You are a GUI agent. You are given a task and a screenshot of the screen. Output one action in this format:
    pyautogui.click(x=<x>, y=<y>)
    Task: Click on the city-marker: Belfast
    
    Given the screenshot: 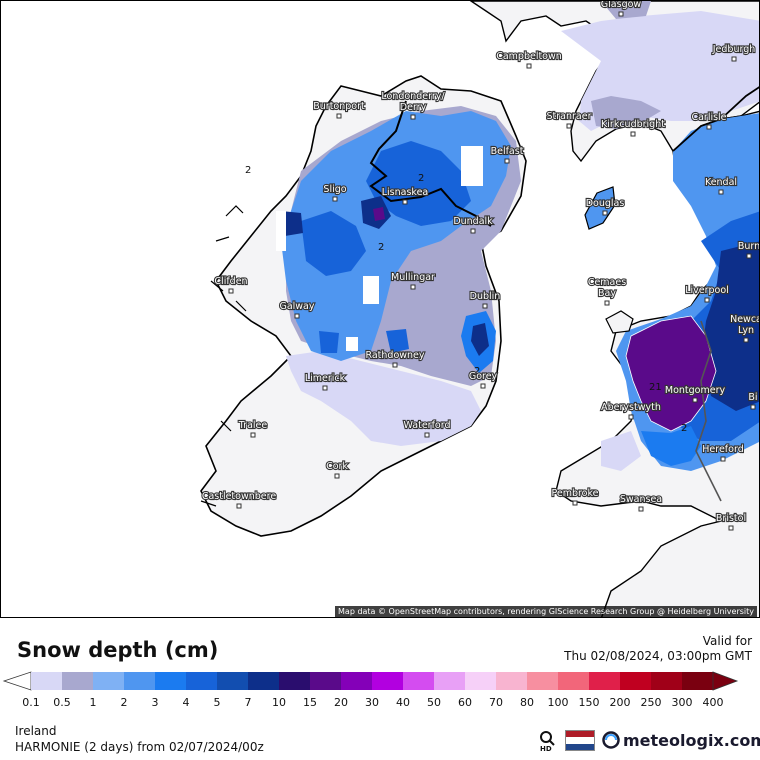 What is the action you would take?
    pyautogui.click(x=507, y=154)
    